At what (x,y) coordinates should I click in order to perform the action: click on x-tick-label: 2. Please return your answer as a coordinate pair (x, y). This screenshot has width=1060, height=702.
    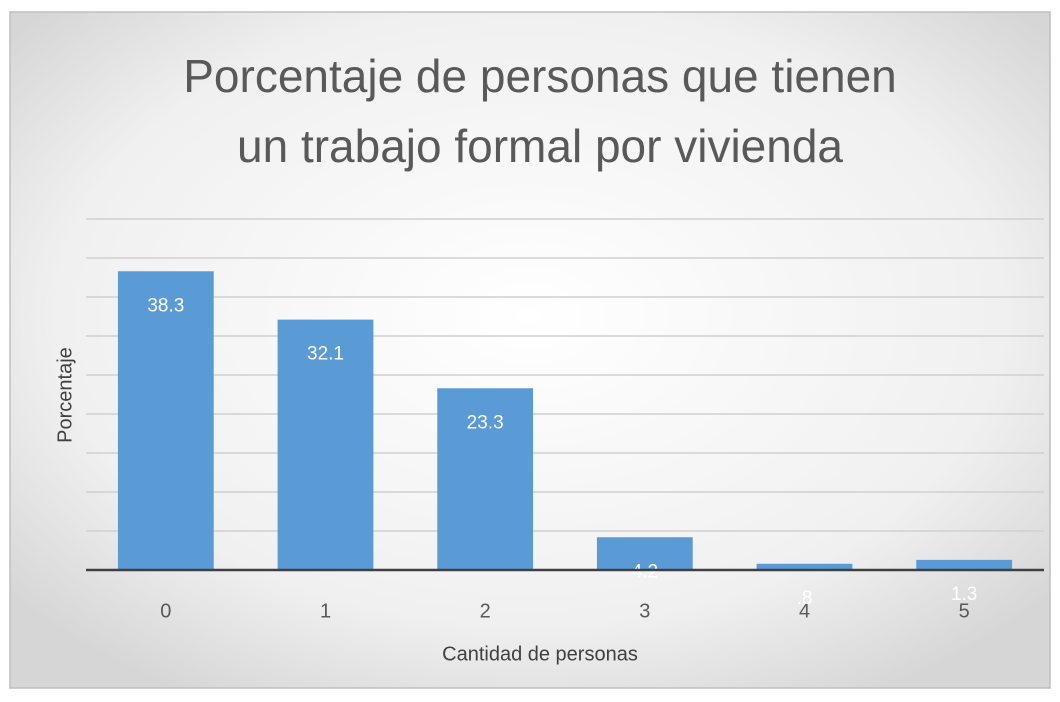
    Looking at the image, I should click on (485, 611).